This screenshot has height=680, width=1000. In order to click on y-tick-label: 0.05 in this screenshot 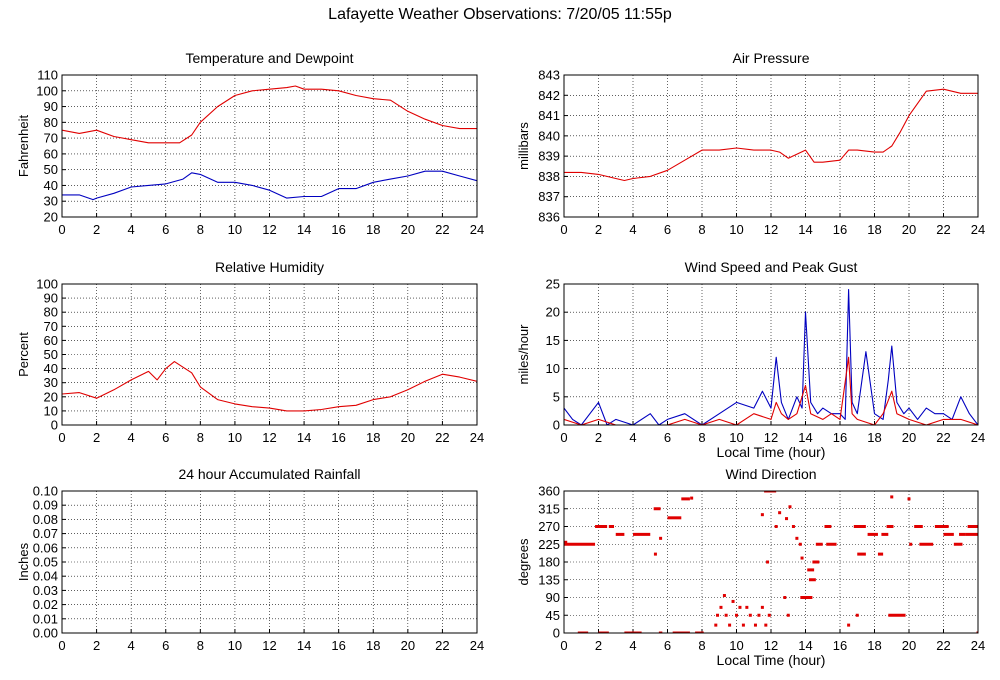, I will do `click(45, 562)`.